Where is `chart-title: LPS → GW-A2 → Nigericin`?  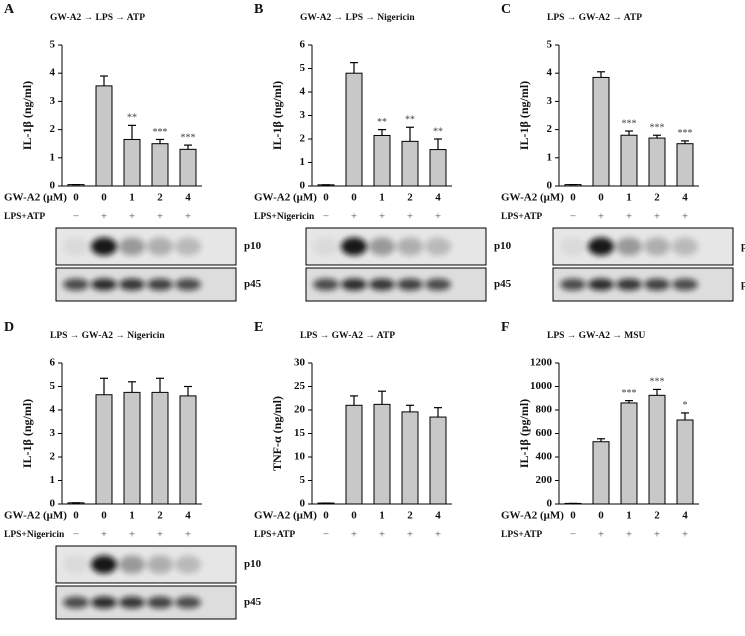
chart-title: LPS → GW-A2 → Nigericin is located at coordinates (107, 336).